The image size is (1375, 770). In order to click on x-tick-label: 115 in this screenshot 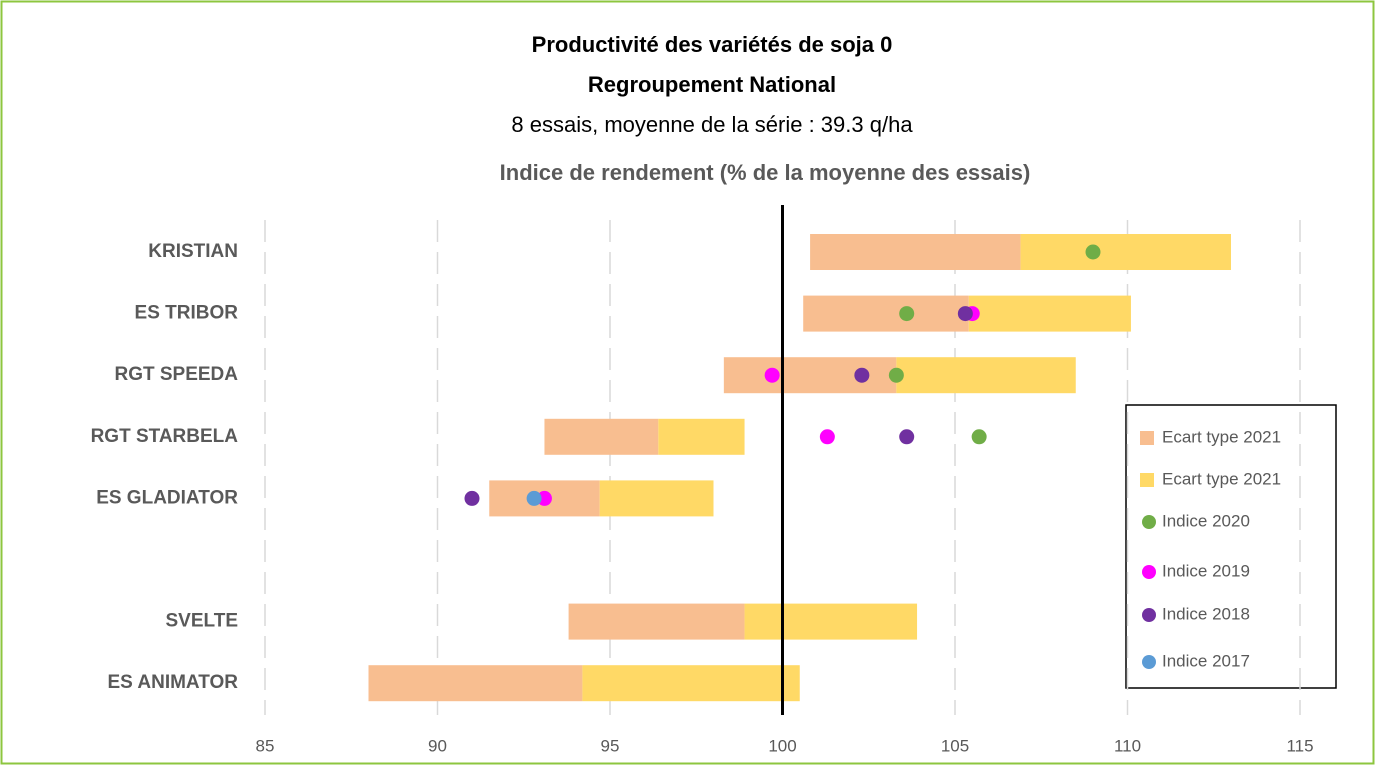, I will do `click(1299, 745)`.